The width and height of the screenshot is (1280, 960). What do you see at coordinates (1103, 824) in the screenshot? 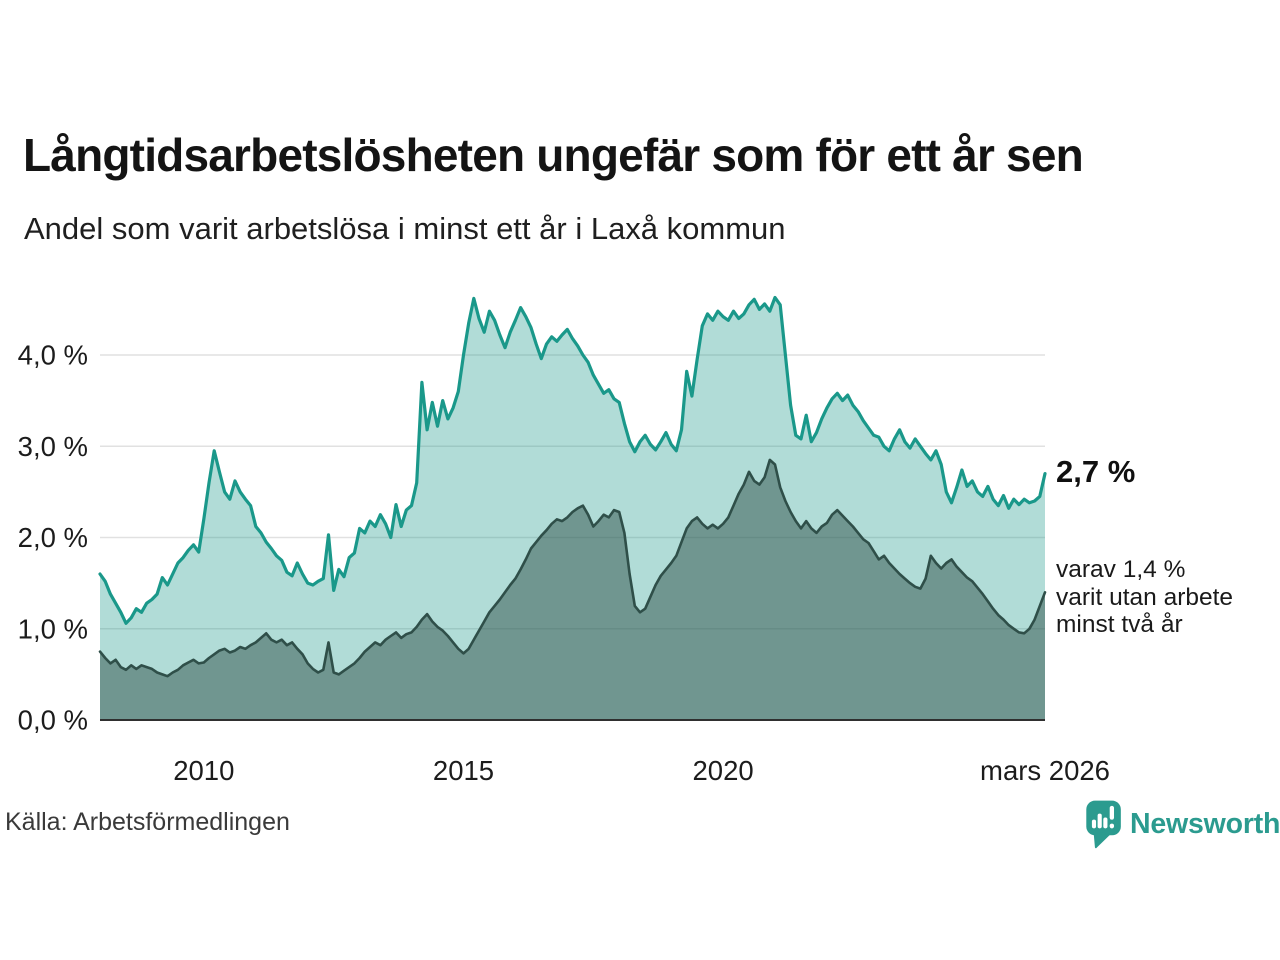
I see `newsworthy-logo-icon` at bounding box center [1103, 824].